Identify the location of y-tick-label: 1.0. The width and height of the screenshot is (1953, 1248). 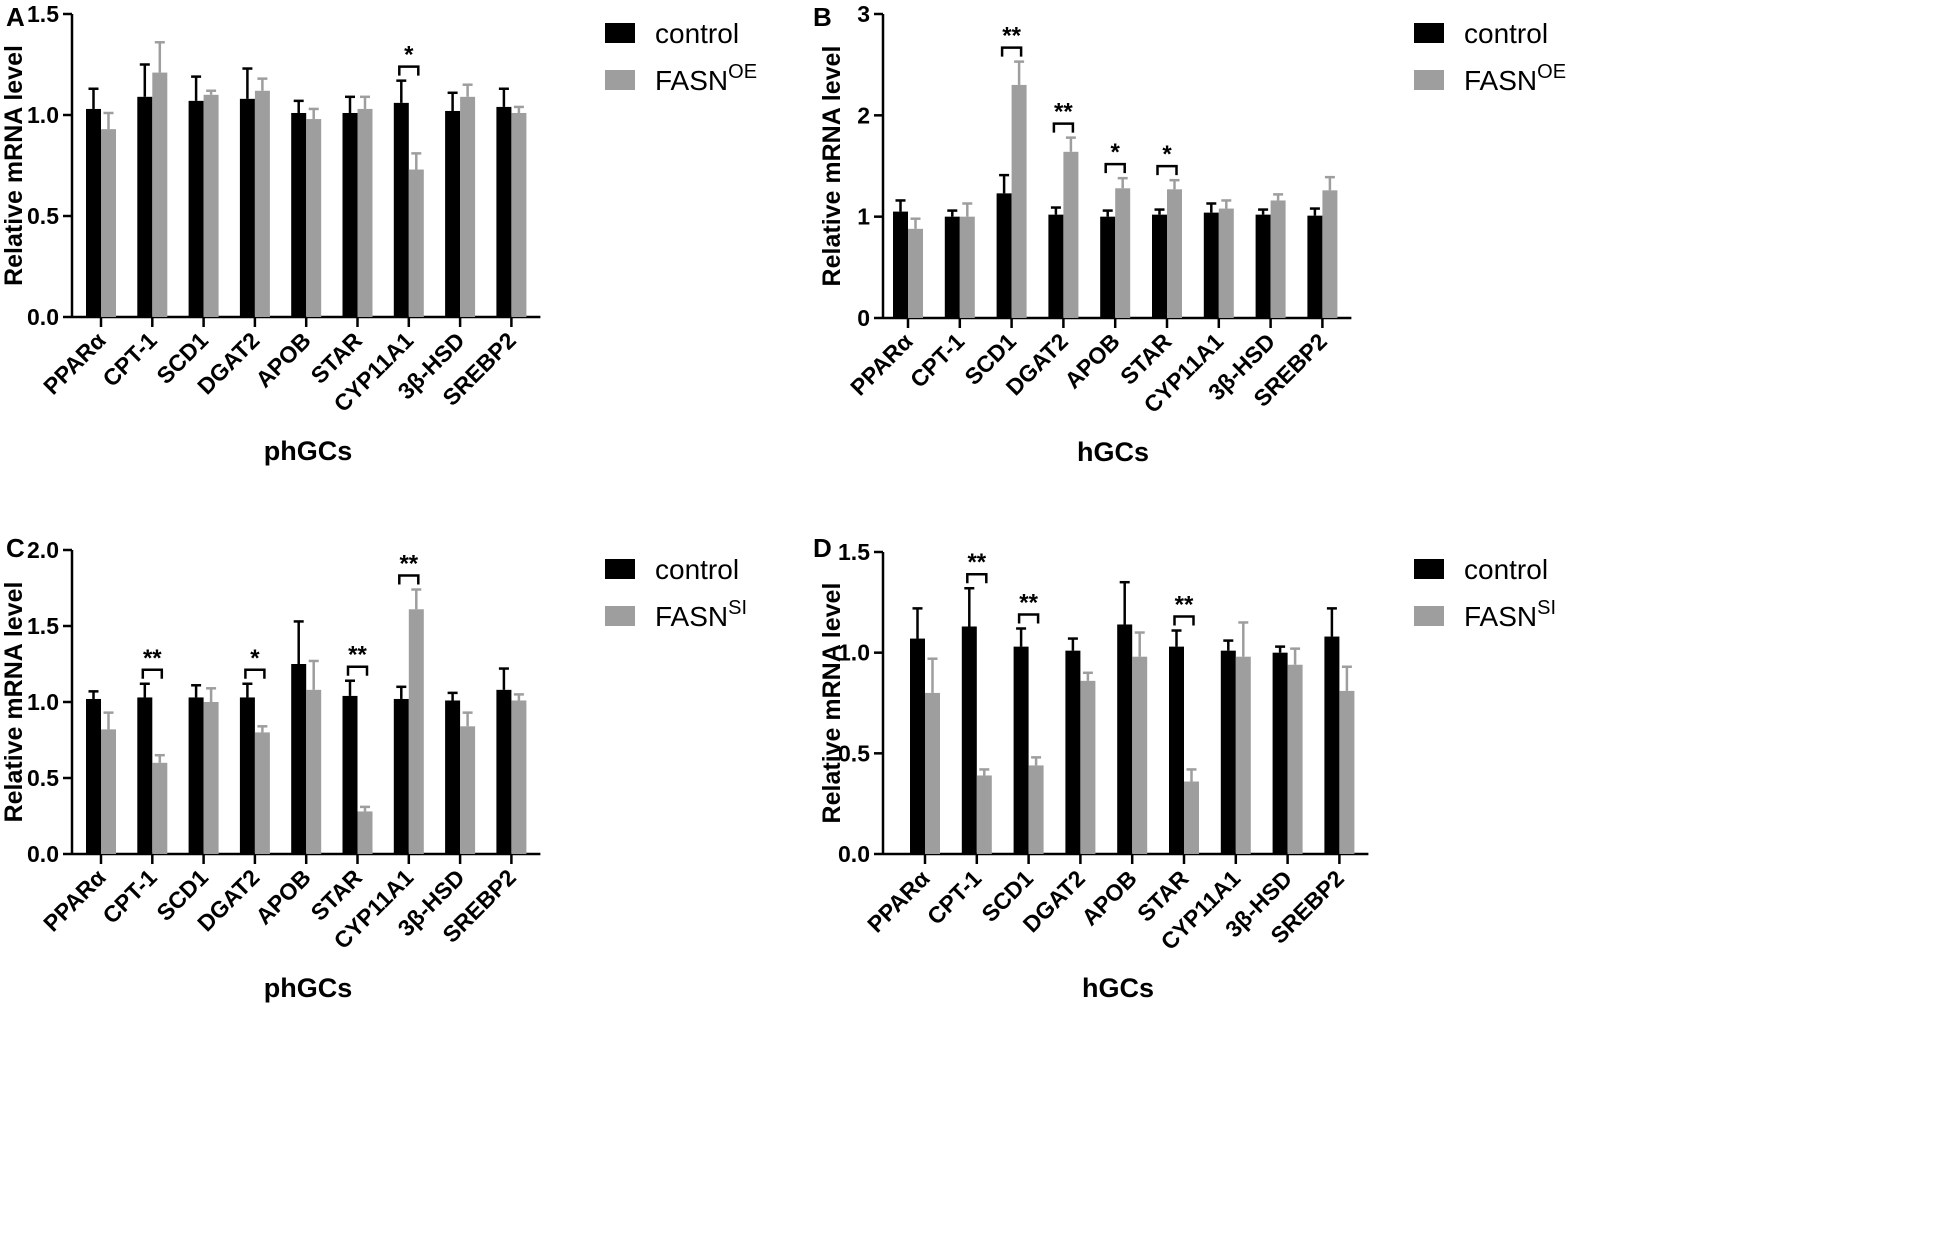
(43, 115).